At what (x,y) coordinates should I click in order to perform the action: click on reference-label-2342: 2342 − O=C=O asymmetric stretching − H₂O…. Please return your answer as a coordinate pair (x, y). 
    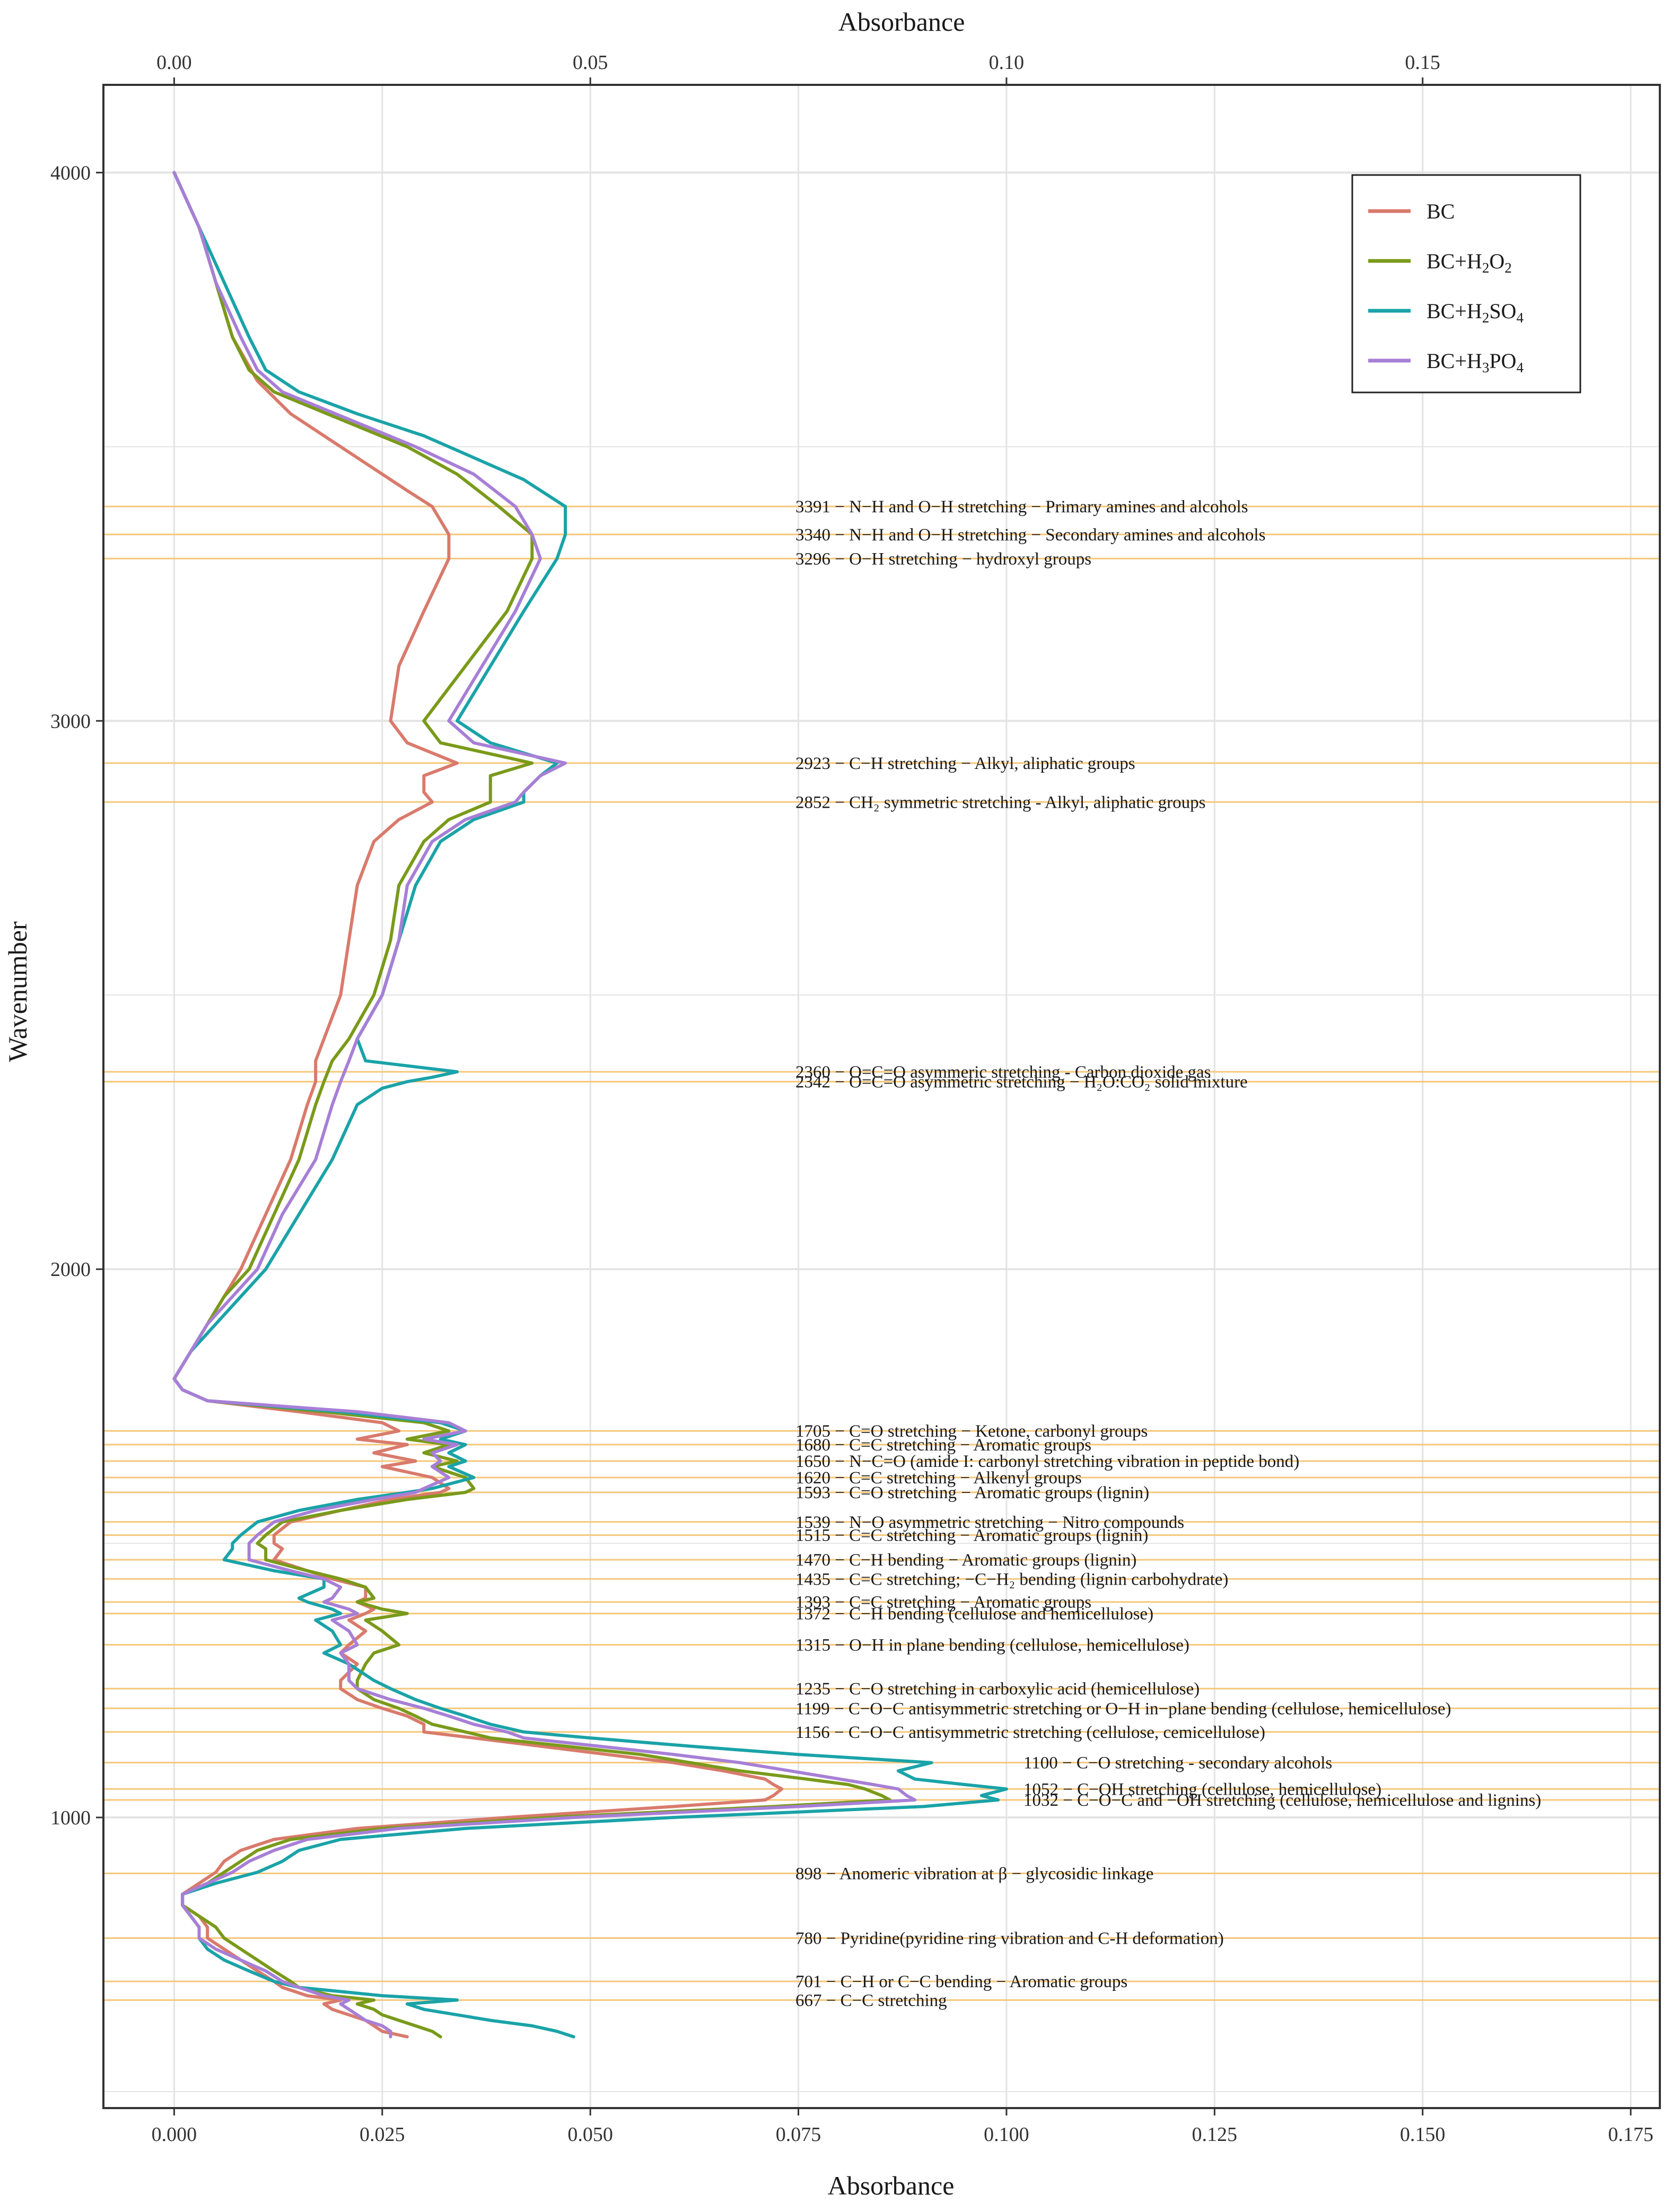
    Looking at the image, I should click on (1021, 1083).